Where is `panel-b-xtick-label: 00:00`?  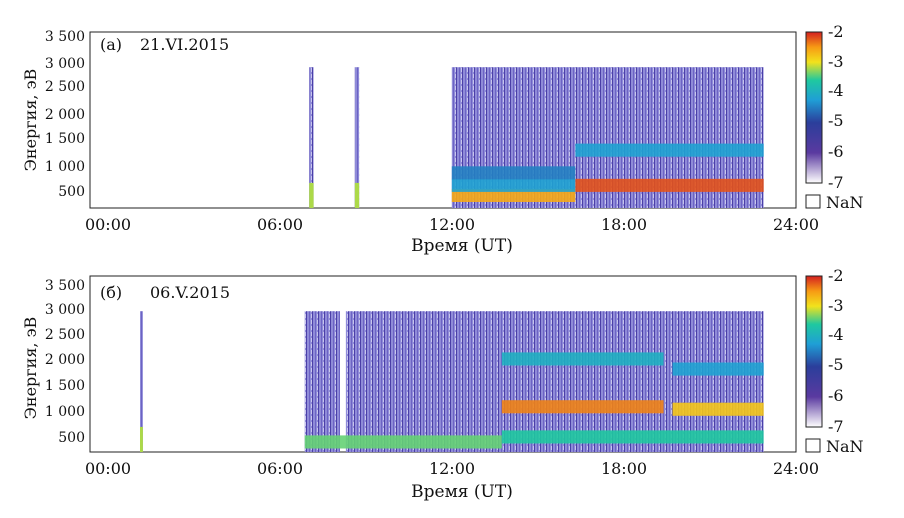
panel-b-xtick-label: 00:00 is located at coordinates (108, 468).